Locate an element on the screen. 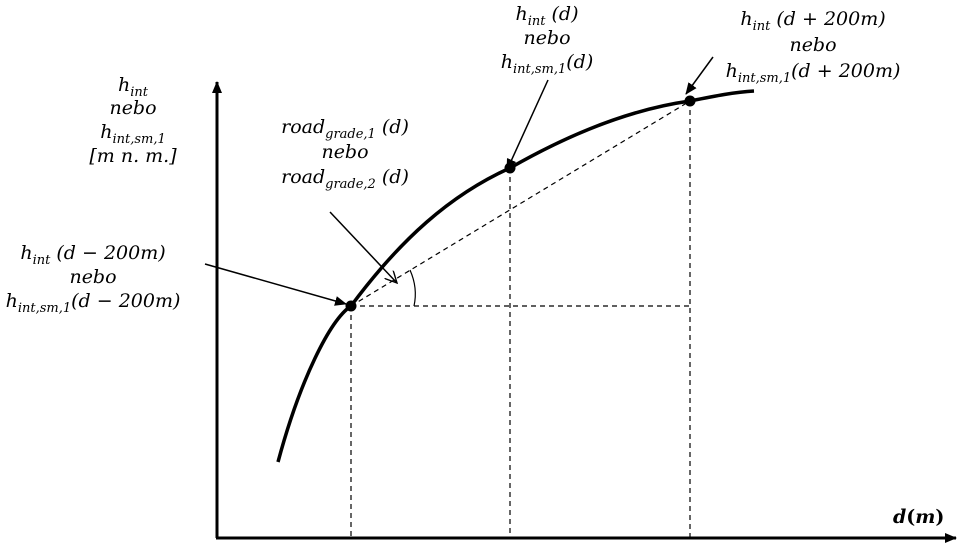  svg-text: hint,sm,1(d + 200m) is located at coordinates (813, 73).